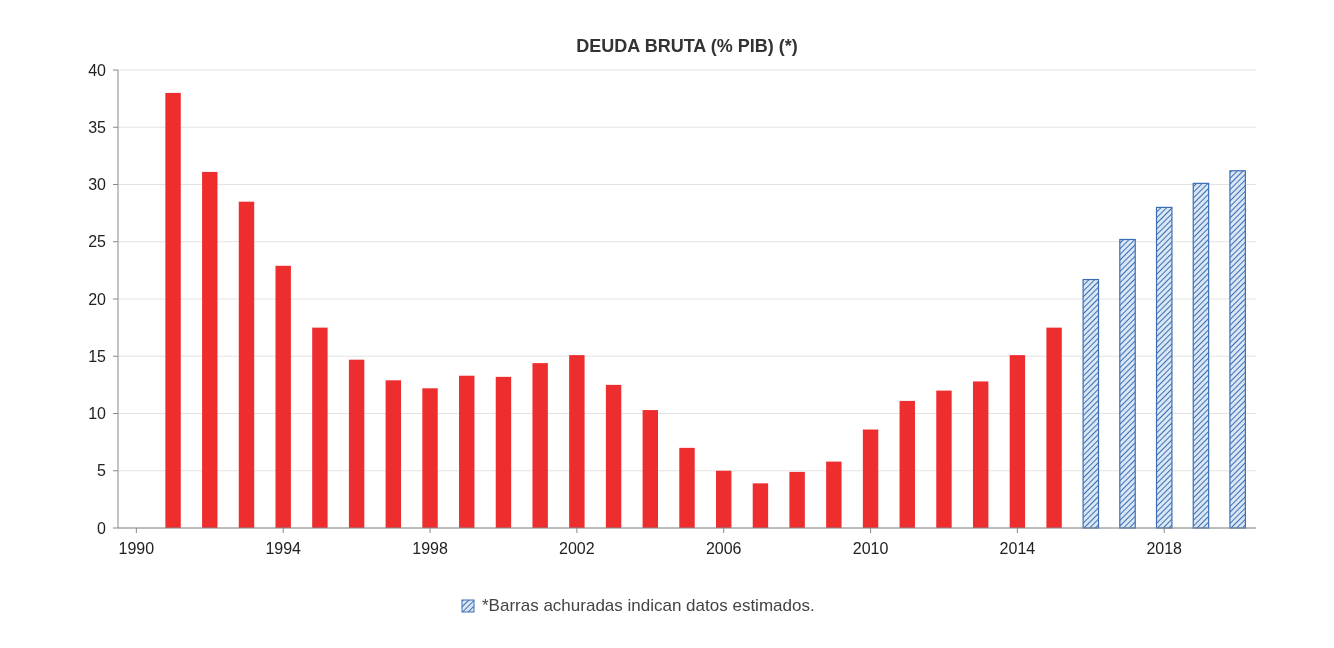  I want to click on y-tick-label: 40, so click(97, 70).